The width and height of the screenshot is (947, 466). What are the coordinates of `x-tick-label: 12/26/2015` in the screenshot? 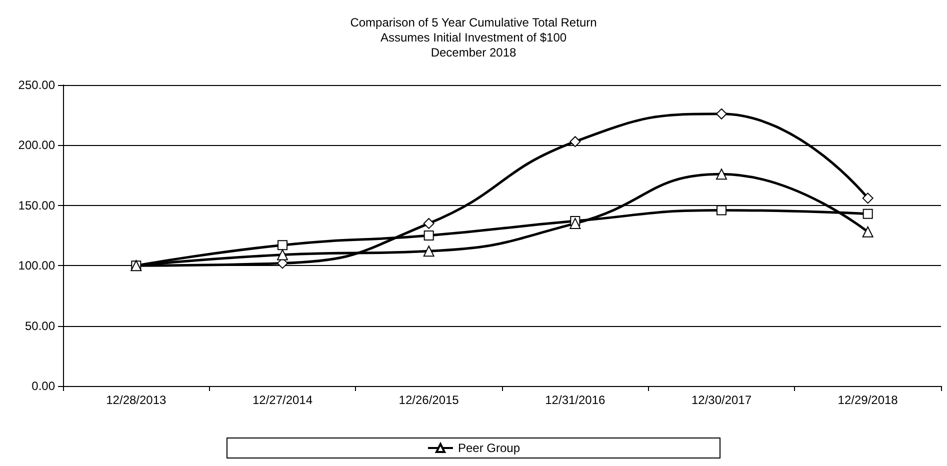 It's located at (429, 400).